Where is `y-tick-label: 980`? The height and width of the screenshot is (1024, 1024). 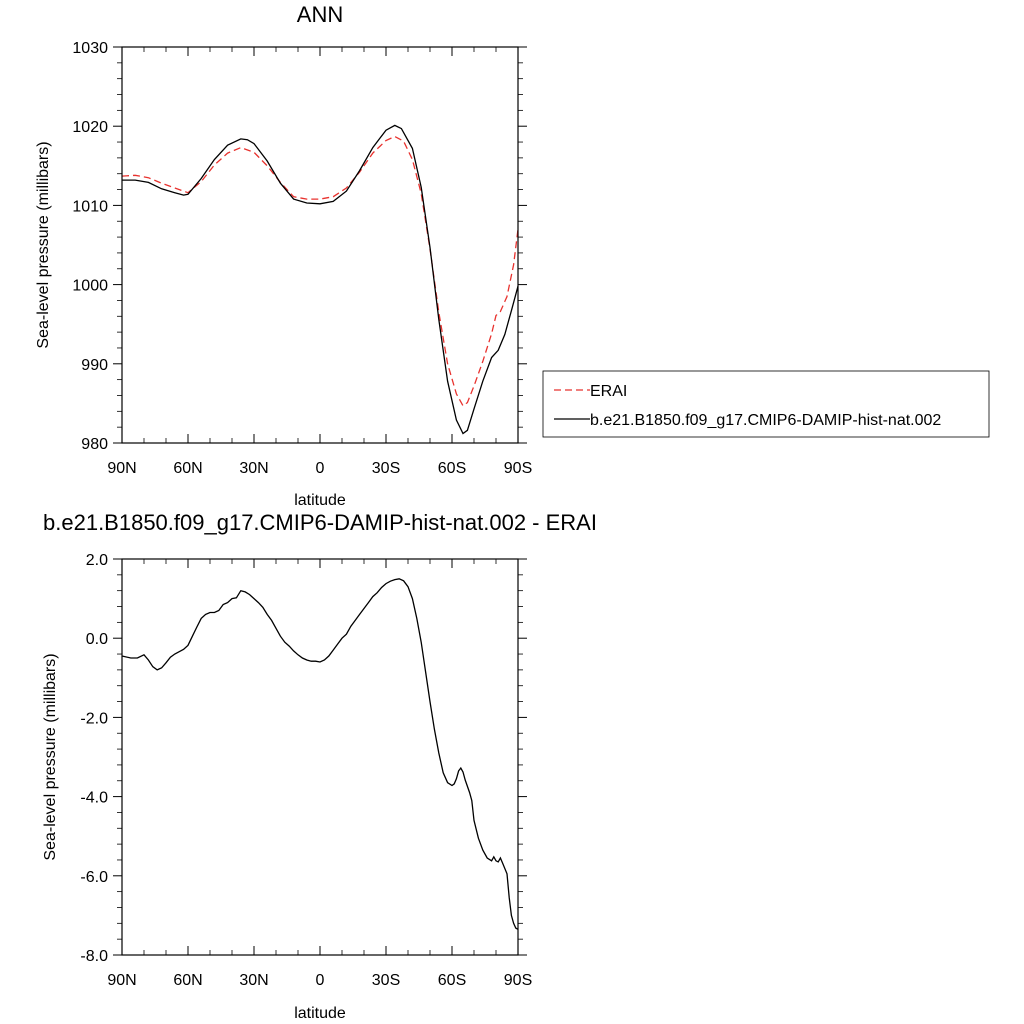
y-tick-label: 980 is located at coordinates (94, 444).